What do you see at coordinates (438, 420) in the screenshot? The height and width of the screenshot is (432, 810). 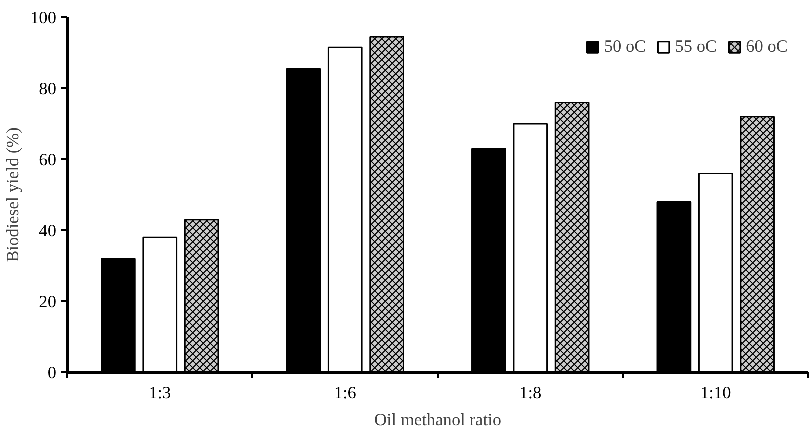 I see `x-axis-title: Oil methanol ratio` at bounding box center [438, 420].